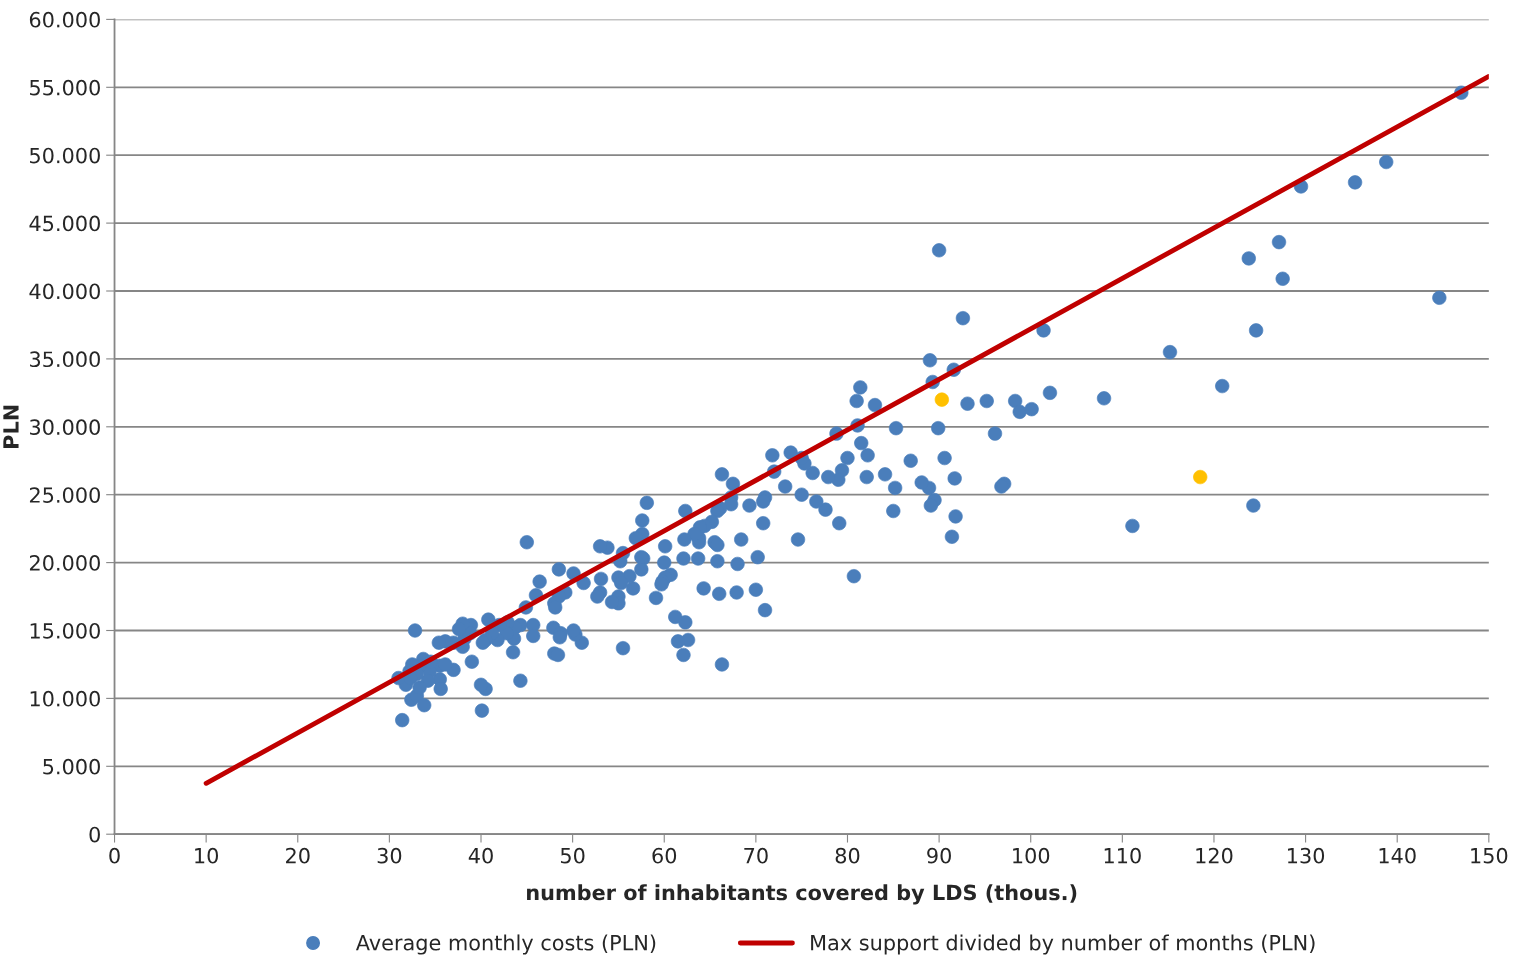 This screenshot has width=1527, height=970. Describe the element at coordinates (1214, 855) in the screenshot. I see `x-tick-label: 120` at that location.